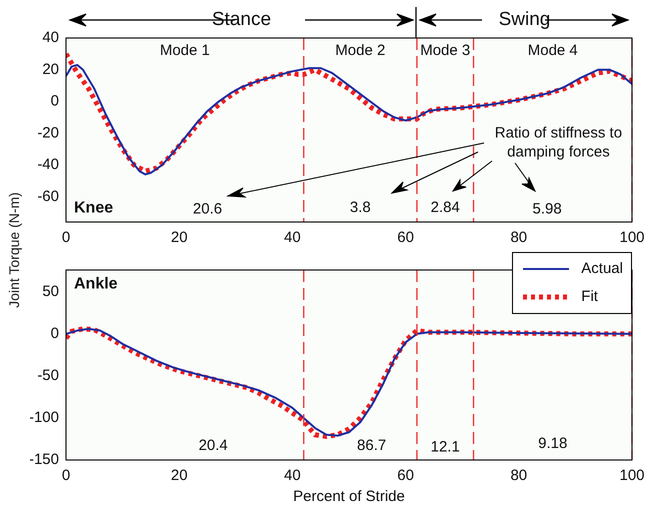 This screenshot has width=656, height=506. Describe the element at coordinates (445, 50) in the screenshot. I see `annotation: Mode 3` at that location.